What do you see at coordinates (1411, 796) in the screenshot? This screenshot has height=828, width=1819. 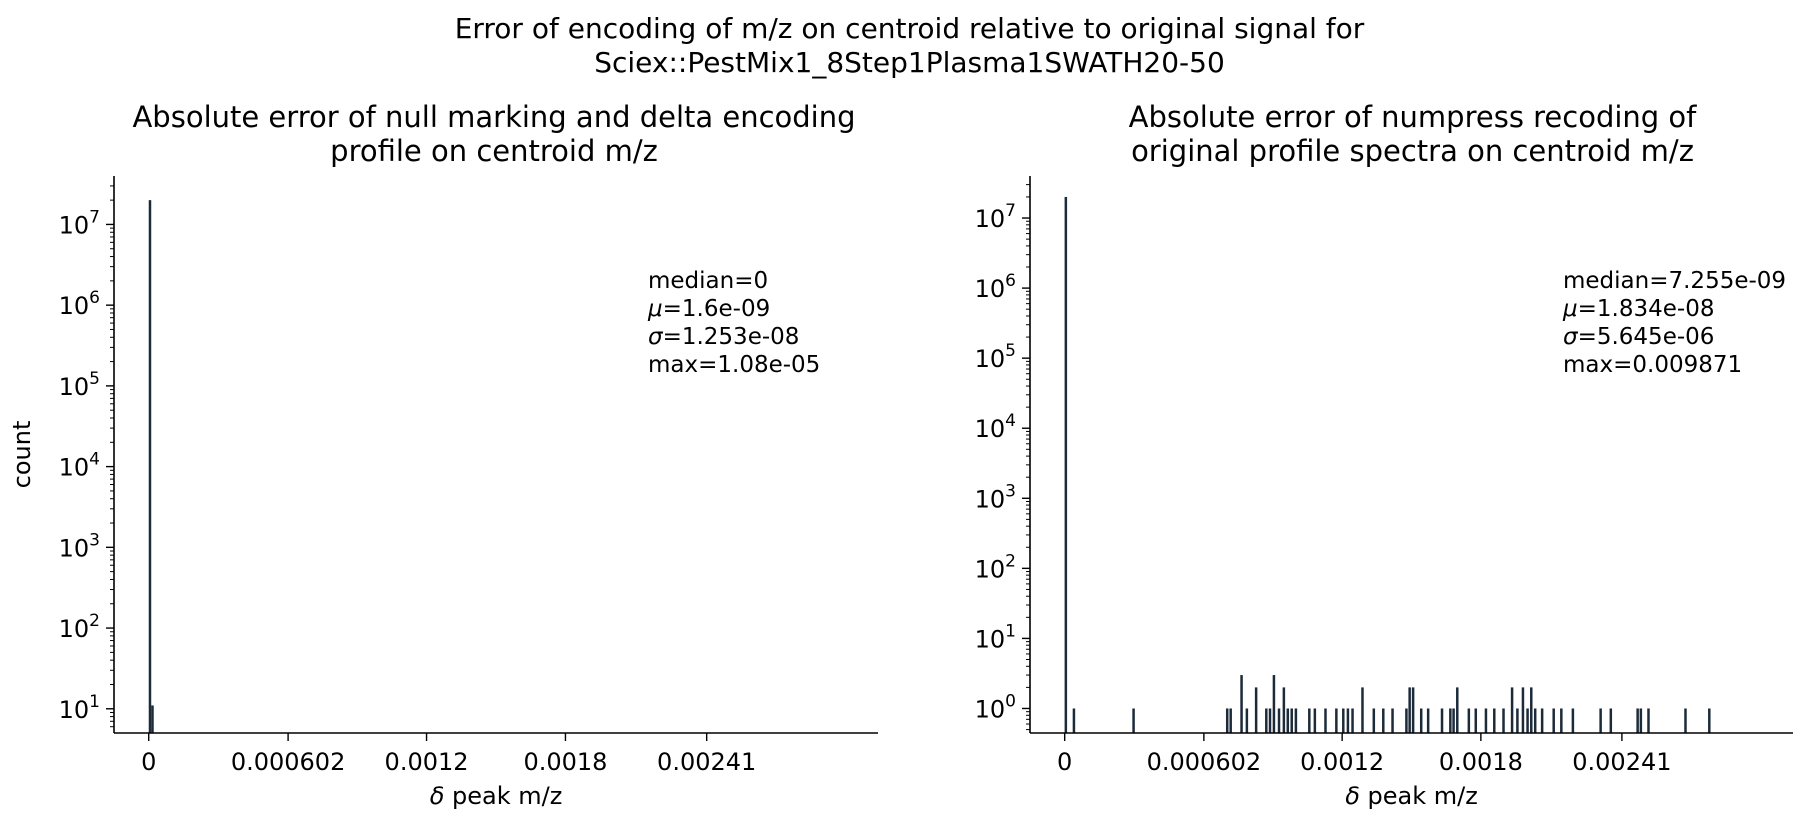 I see `right-x-axis-label: δ peak m/z` at bounding box center [1411, 796].